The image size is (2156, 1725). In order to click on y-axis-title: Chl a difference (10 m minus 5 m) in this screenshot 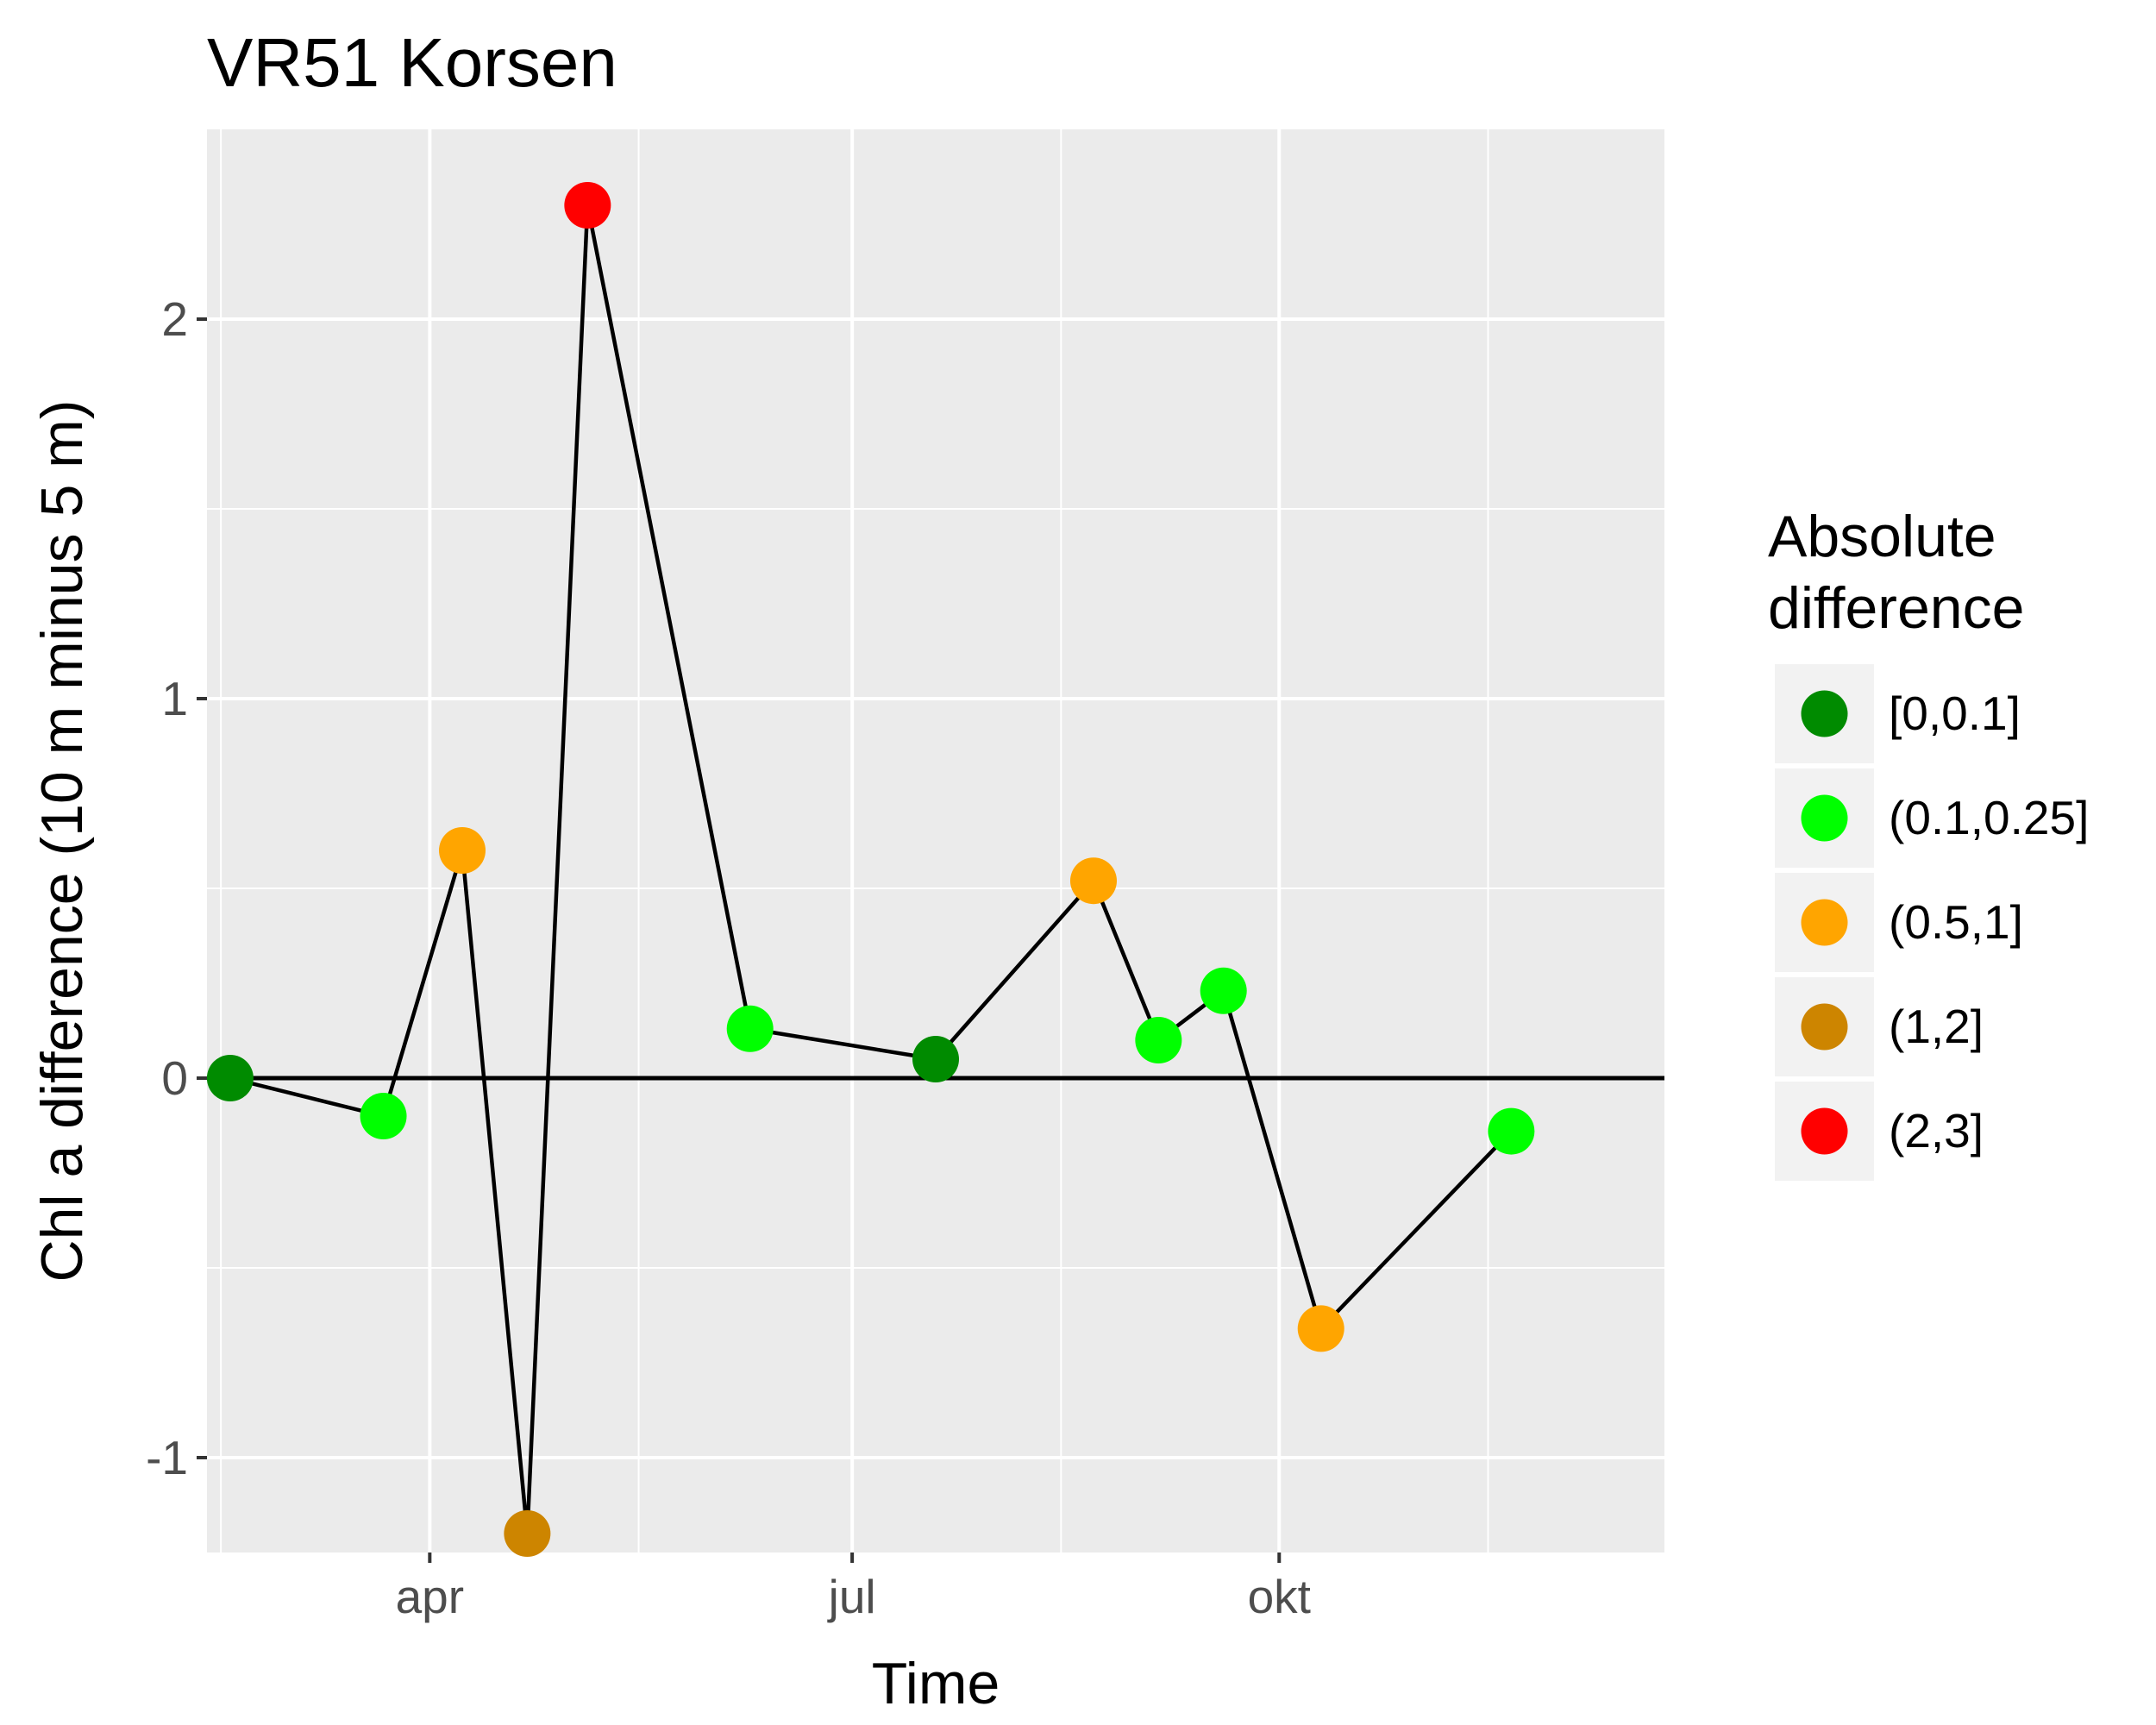, I will do `click(62, 842)`.